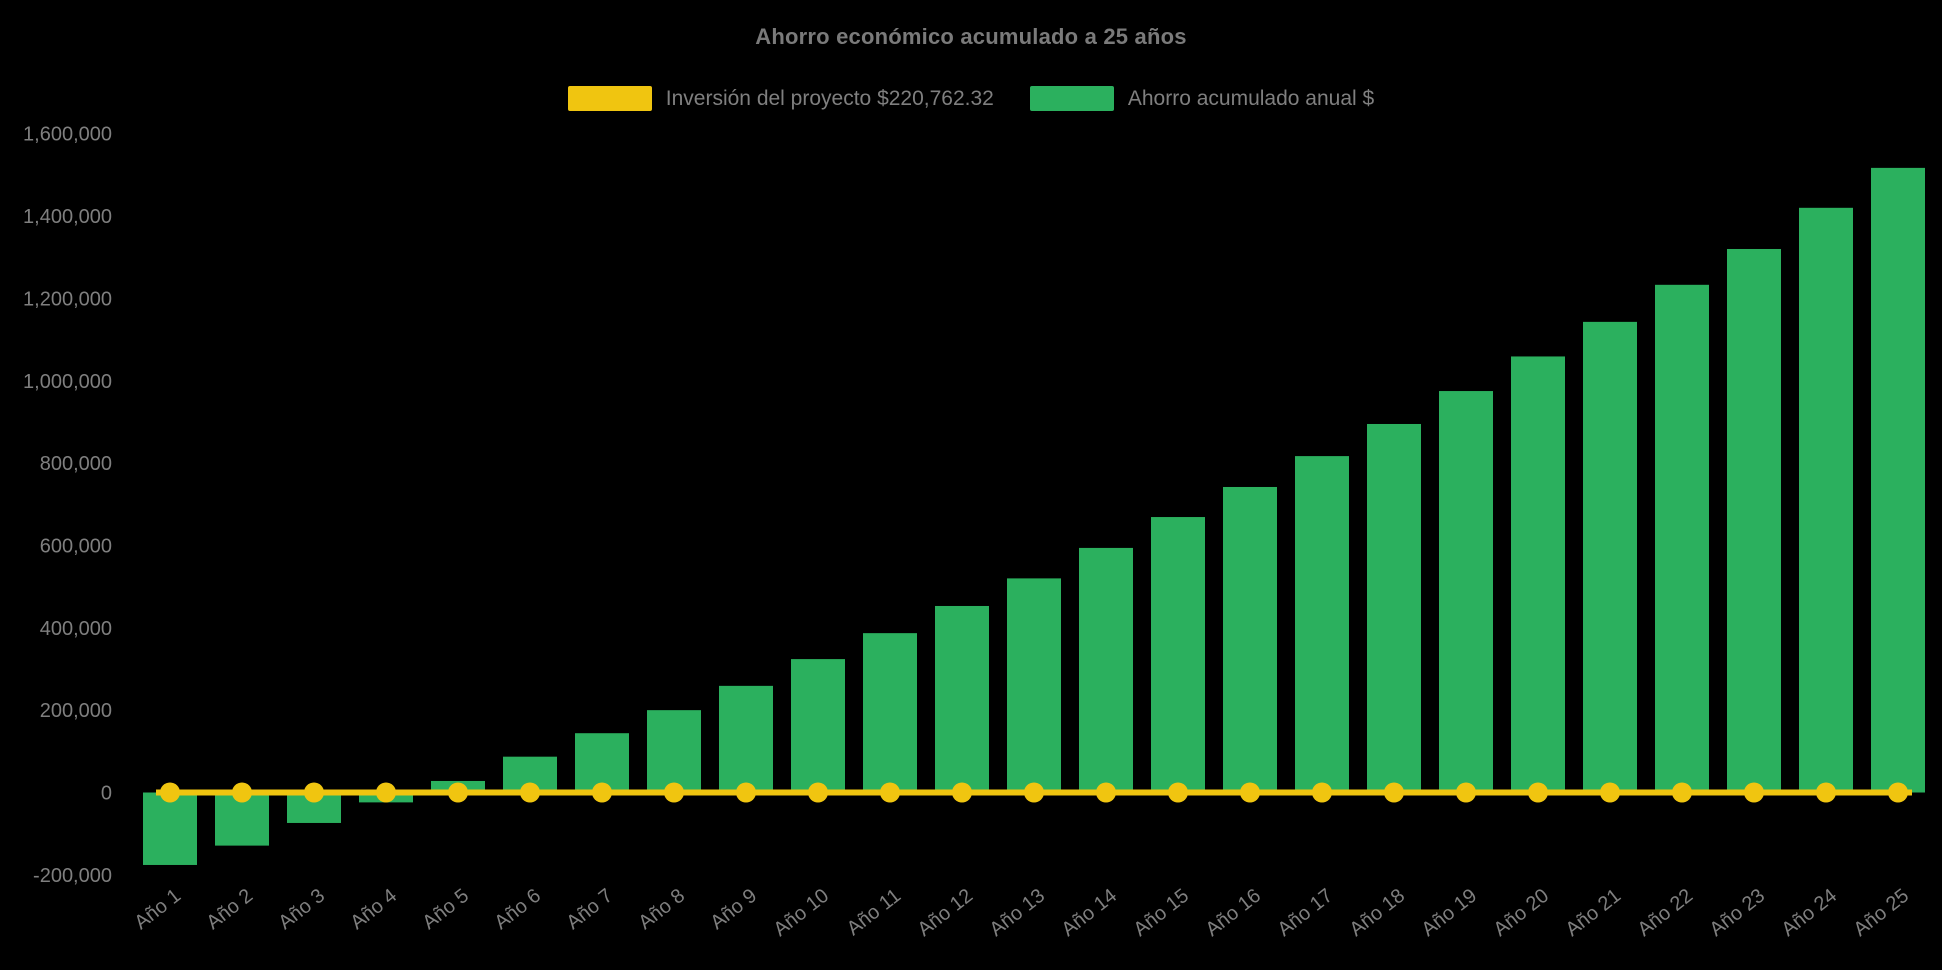 The image size is (1942, 970). What do you see at coordinates (890, 713) in the screenshot?
I see `bar-año-11` at bounding box center [890, 713].